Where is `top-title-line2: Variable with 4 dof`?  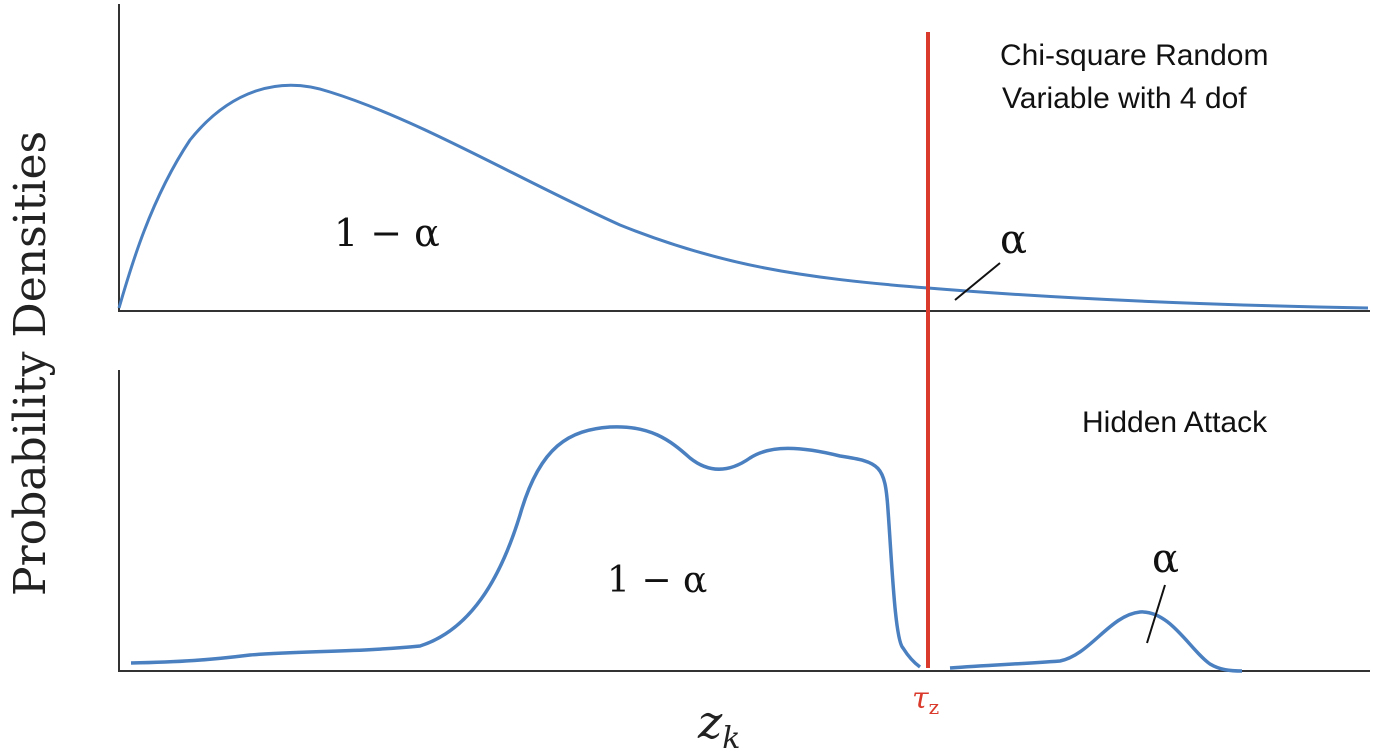
top-title-line2: Variable with 4 dof is located at coordinates (1124, 98).